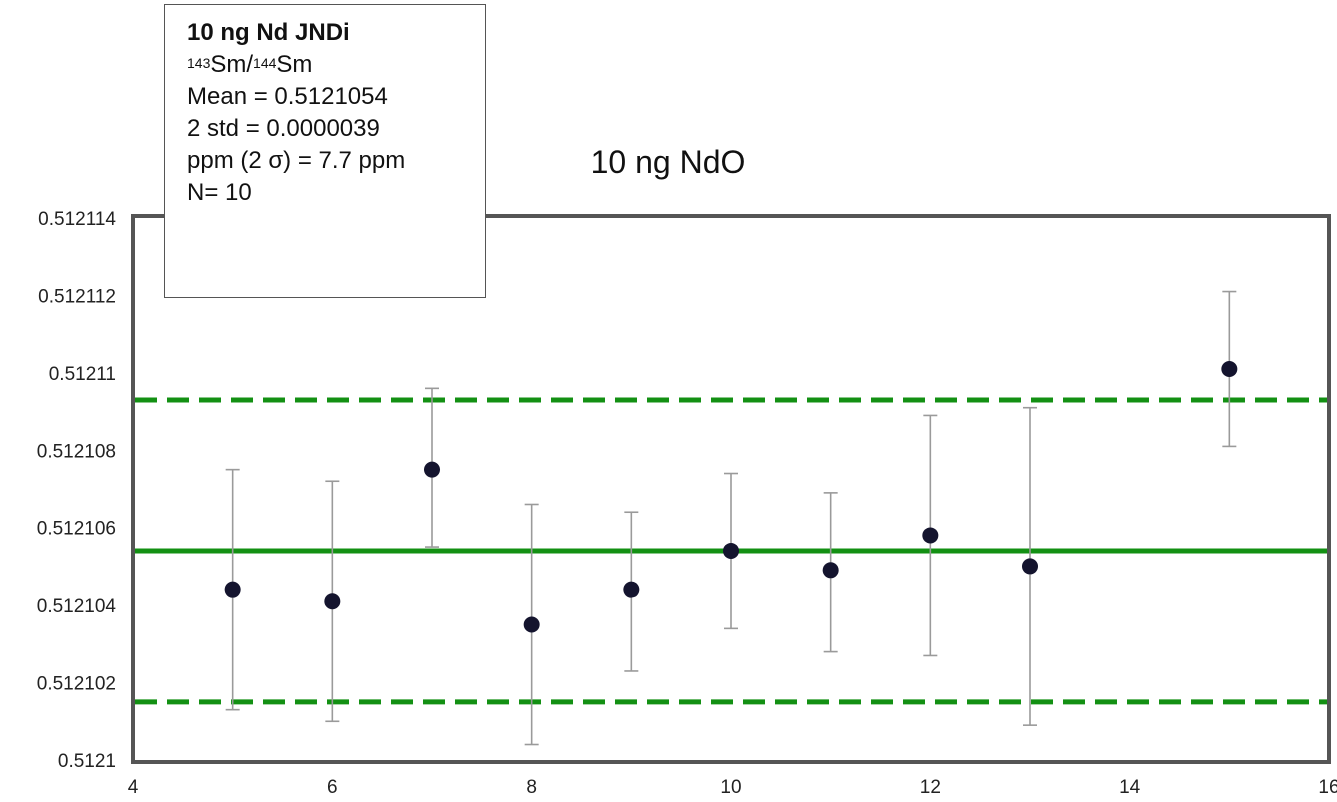 The image size is (1337, 802). I want to click on y-tick-label: 0.512102, so click(76, 684).